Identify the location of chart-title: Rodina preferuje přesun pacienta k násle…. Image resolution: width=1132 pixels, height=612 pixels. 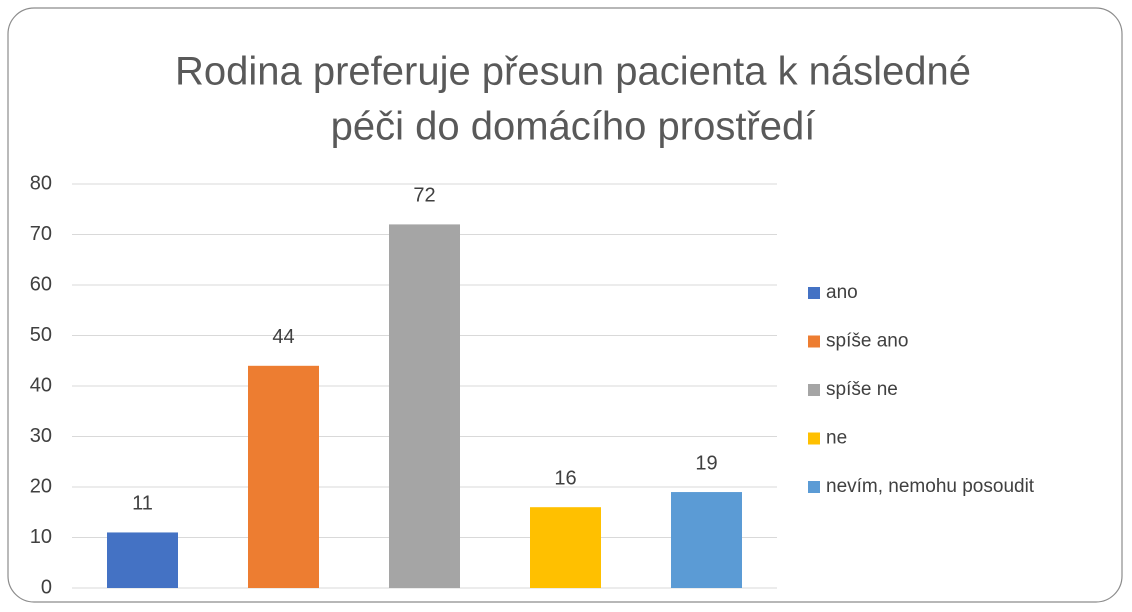
(573, 72).